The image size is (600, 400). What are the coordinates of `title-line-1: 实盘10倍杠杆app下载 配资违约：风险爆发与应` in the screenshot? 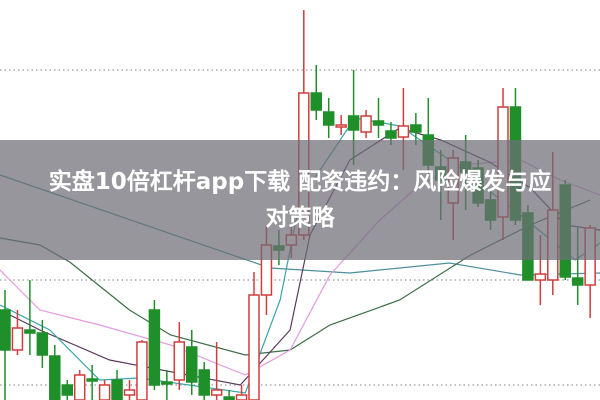 It's located at (300, 182).